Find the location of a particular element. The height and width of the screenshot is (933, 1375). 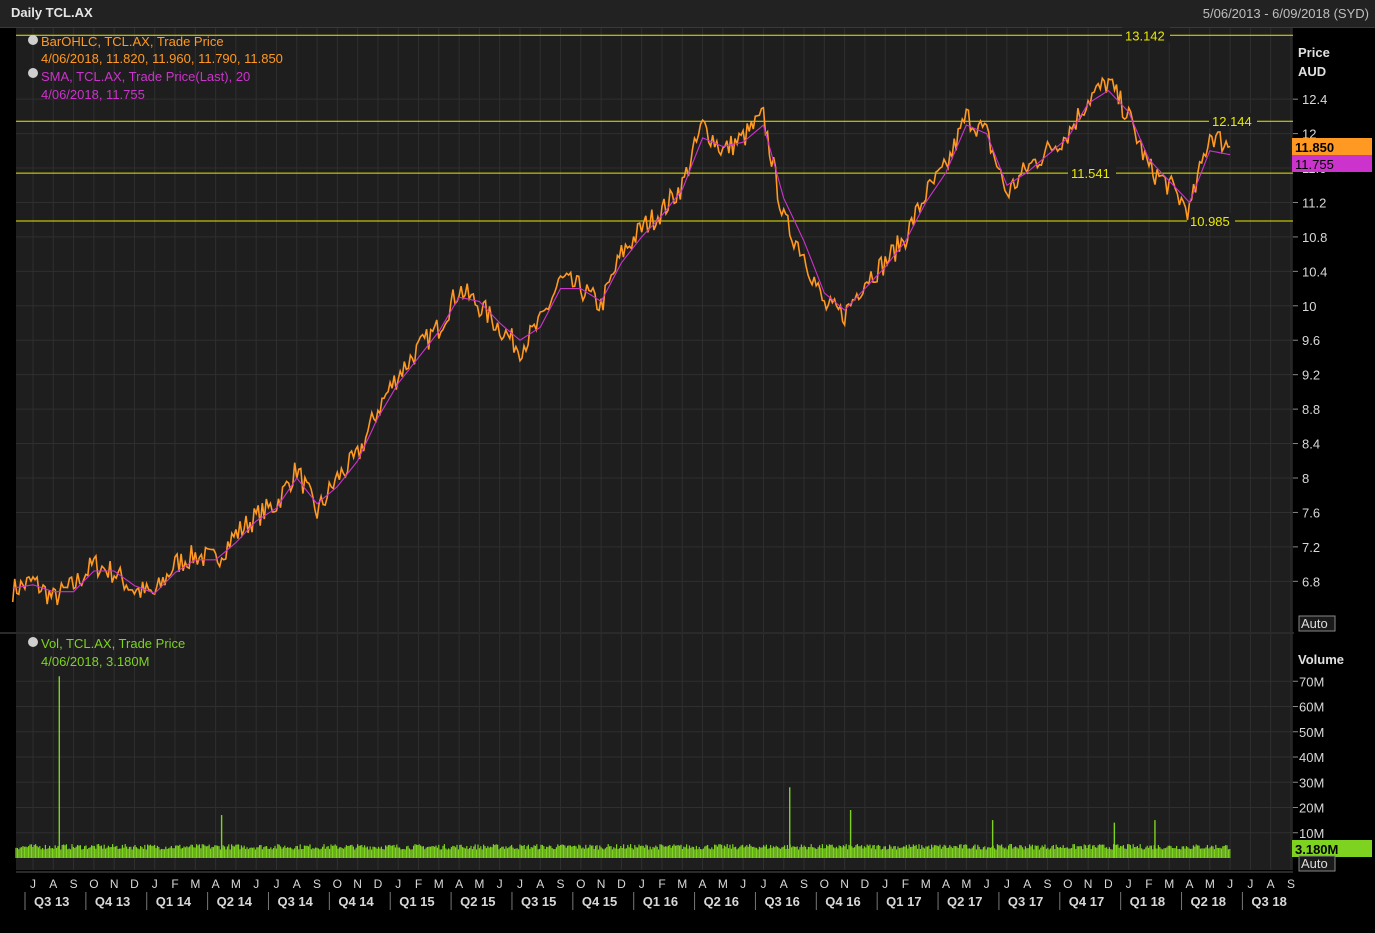

last-volume-value: 3.180M is located at coordinates (1316, 849).